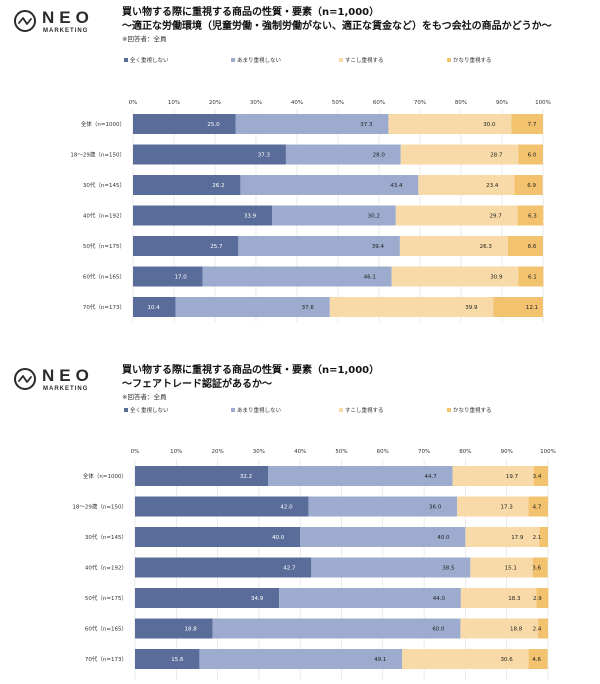  What do you see at coordinates (154, 308) in the screenshot?
I see `data-label: 10.4` at bounding box center [154, 308].